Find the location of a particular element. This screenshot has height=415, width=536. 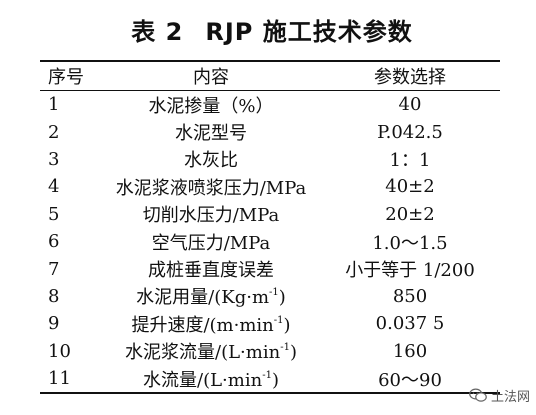

row-no: 3 is located at coordinates (54, 159).